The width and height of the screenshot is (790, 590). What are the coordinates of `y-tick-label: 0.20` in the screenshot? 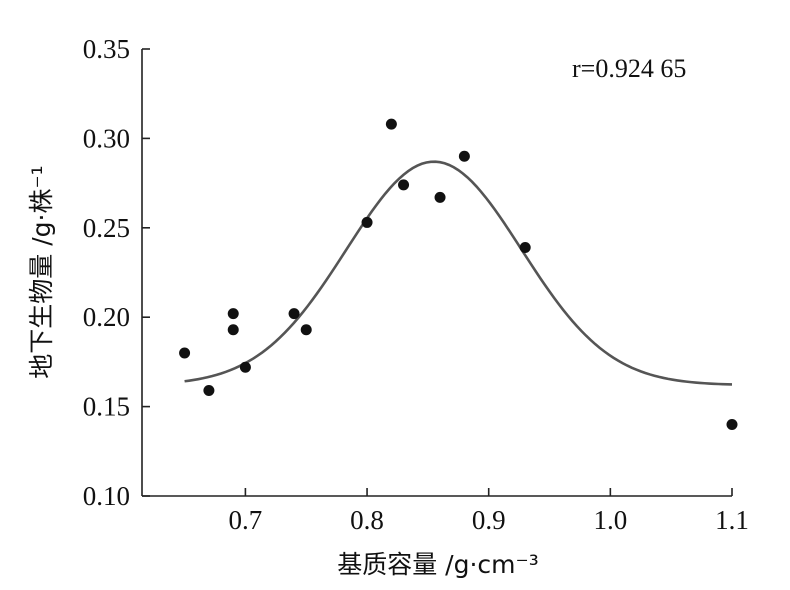 It's located at (106, 317).